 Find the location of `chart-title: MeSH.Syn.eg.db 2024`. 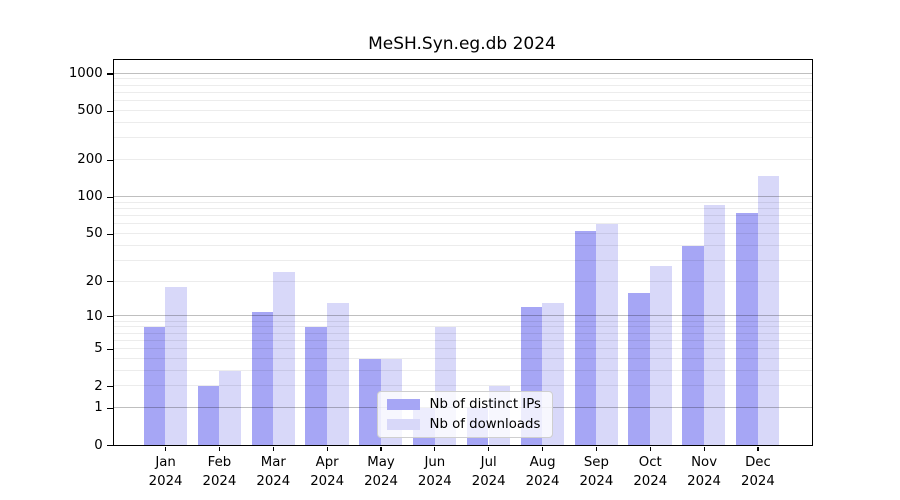

chart-title: MeSH.Syn.eg.db 2024 is located at coordinates (462, 44).